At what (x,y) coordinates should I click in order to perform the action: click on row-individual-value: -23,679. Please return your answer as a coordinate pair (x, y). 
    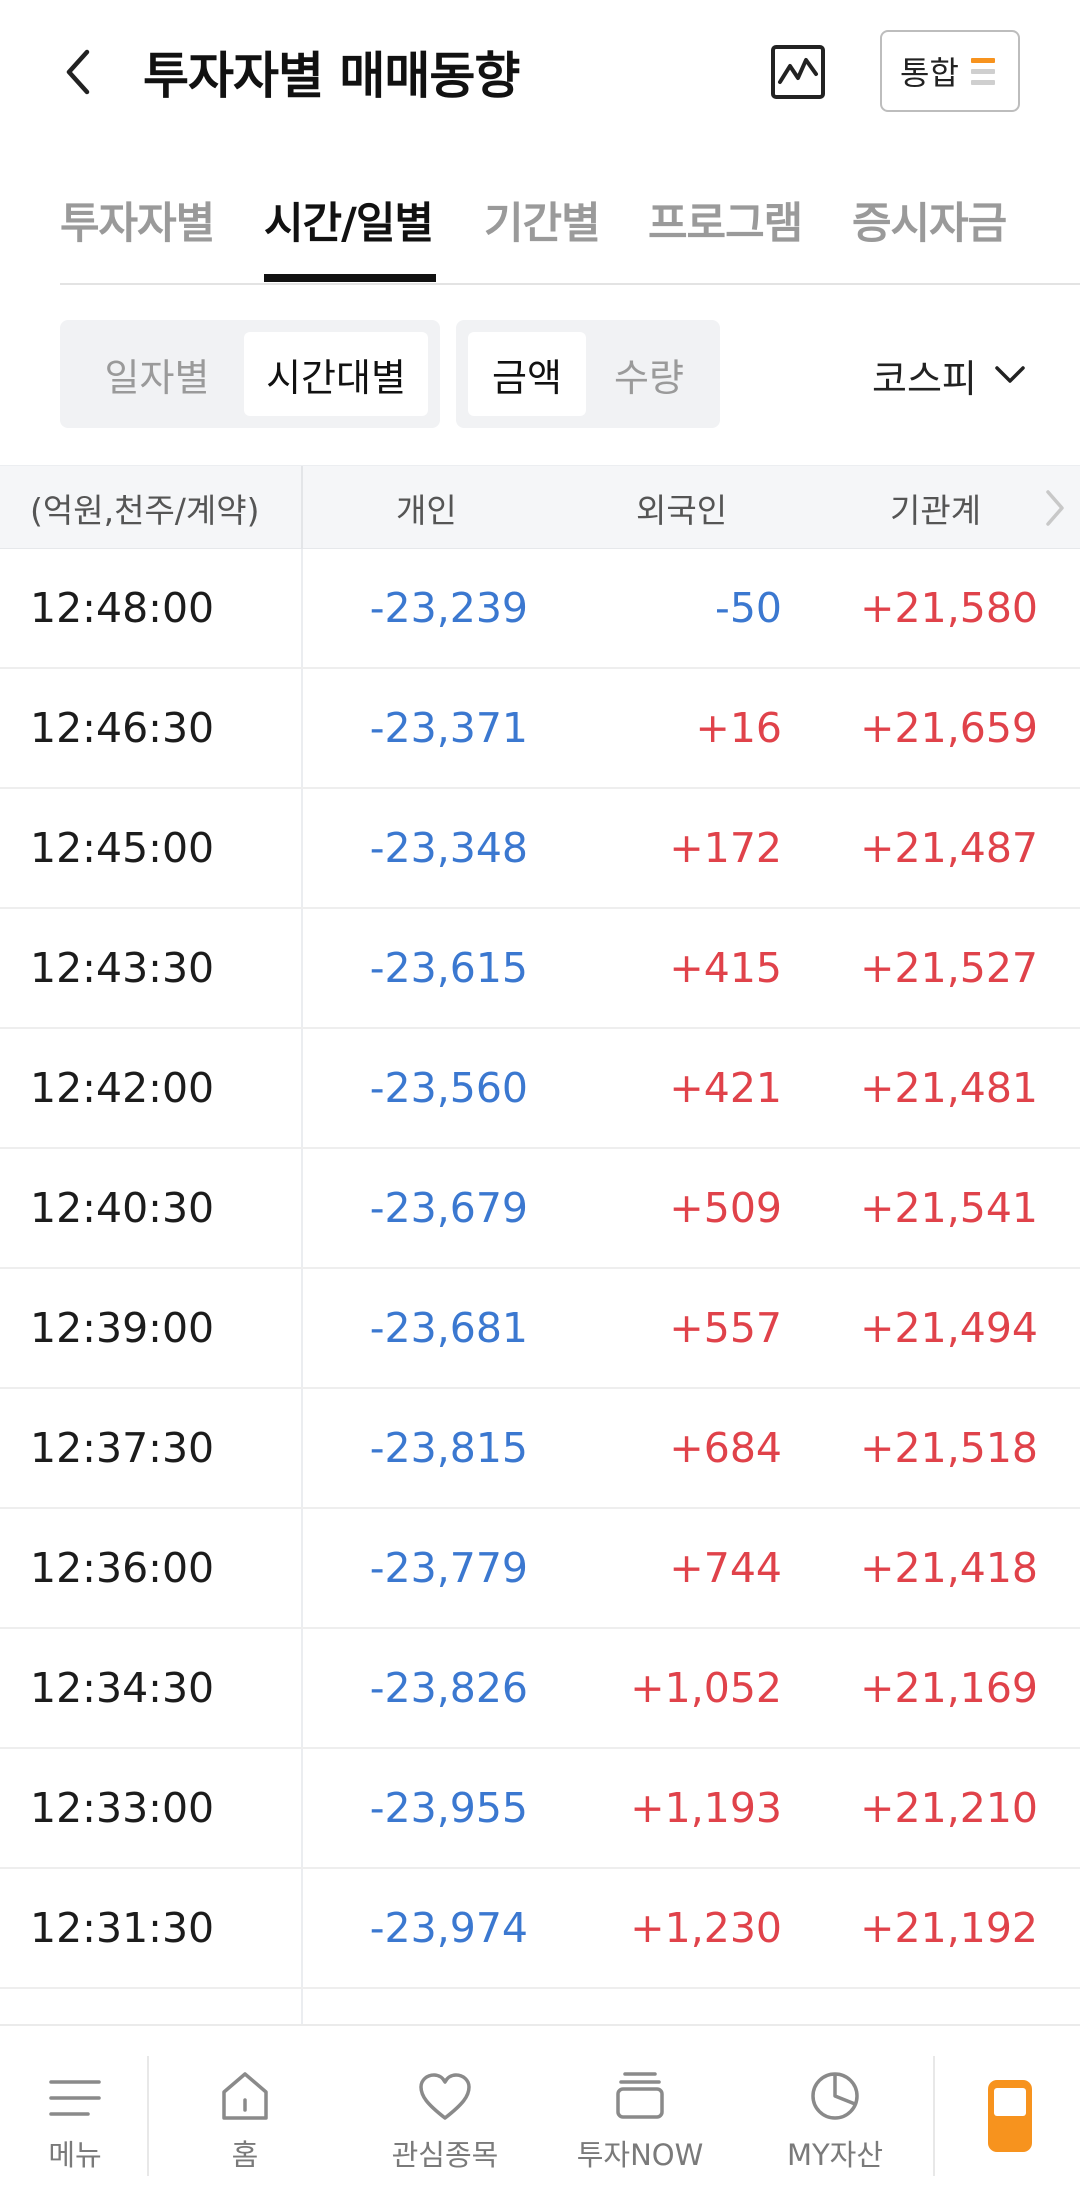
    Looking at the image, I should click on (448, 1208).